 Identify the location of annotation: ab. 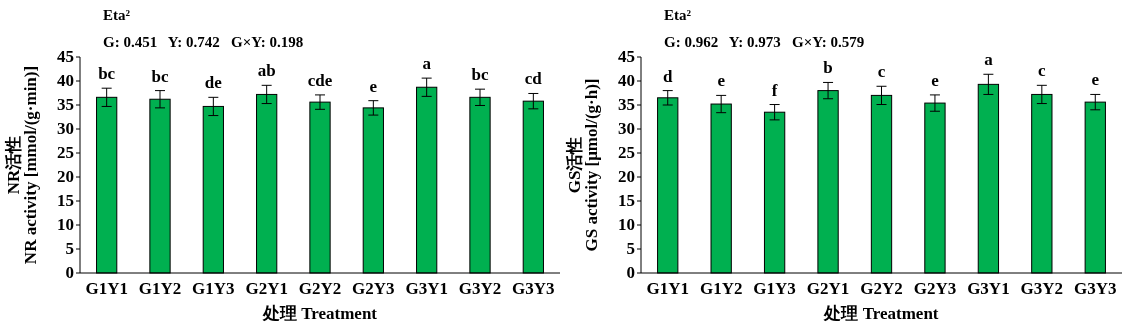
(266, 71).